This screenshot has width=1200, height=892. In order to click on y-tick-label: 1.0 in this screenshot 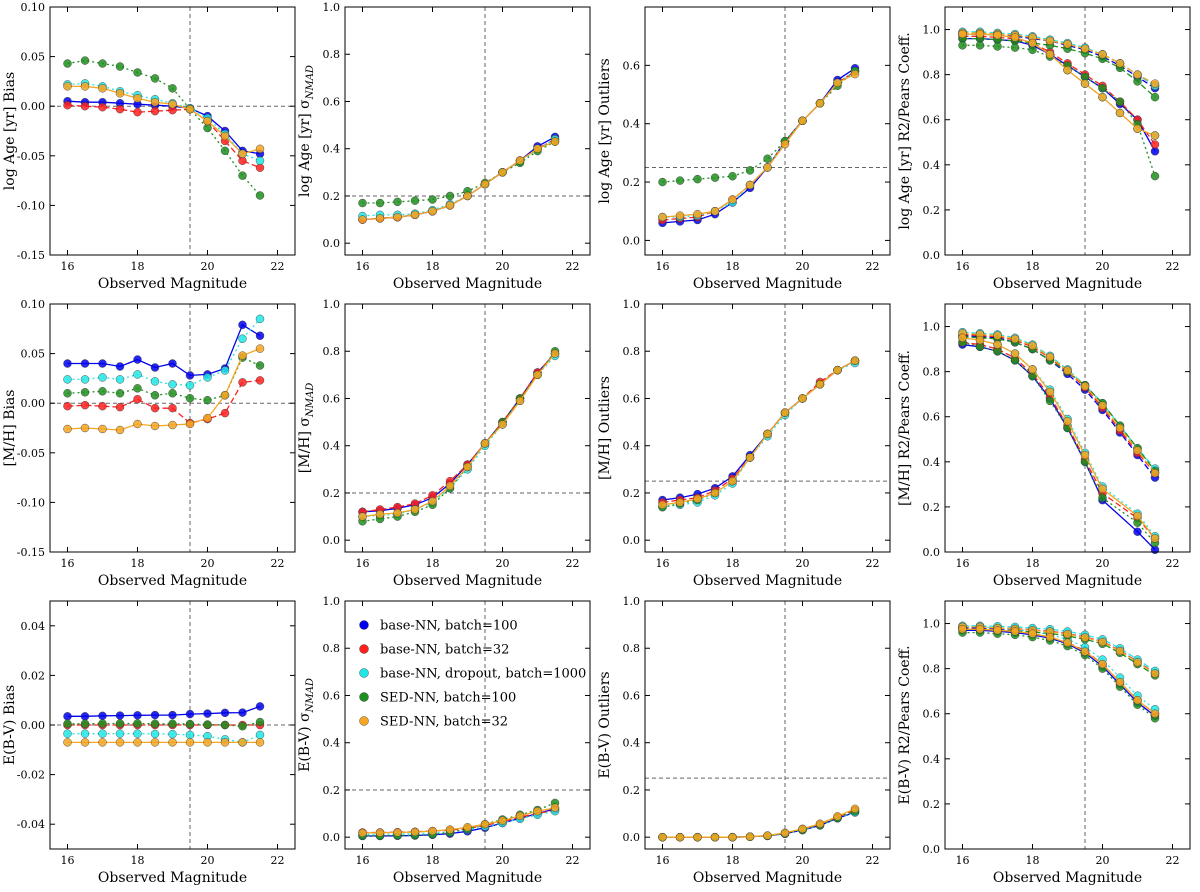, I will do `click(332, 7)`.